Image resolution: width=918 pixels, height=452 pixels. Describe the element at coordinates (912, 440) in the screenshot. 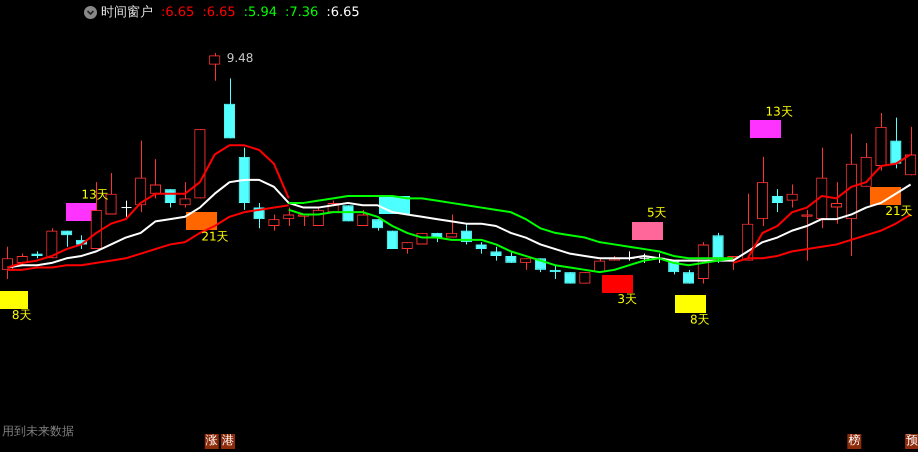

I see `text: 预` at that location.